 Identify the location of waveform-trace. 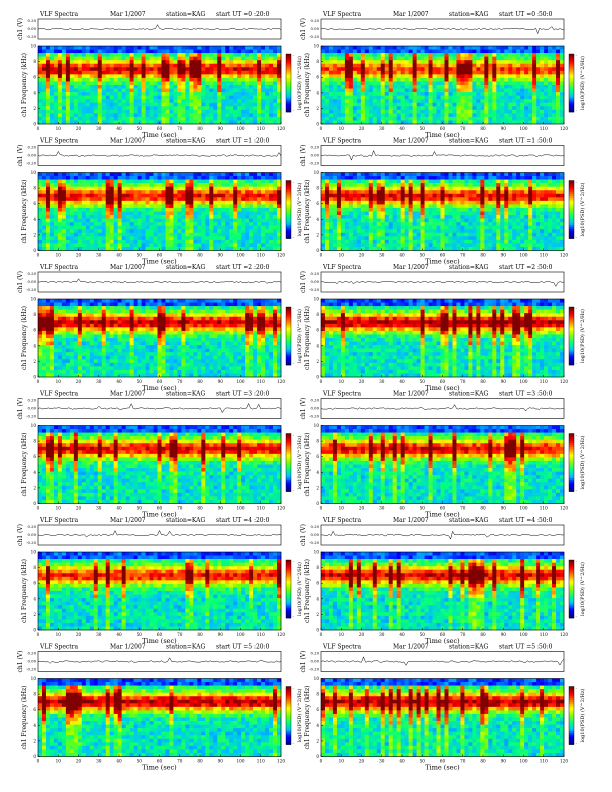
(442, 155).